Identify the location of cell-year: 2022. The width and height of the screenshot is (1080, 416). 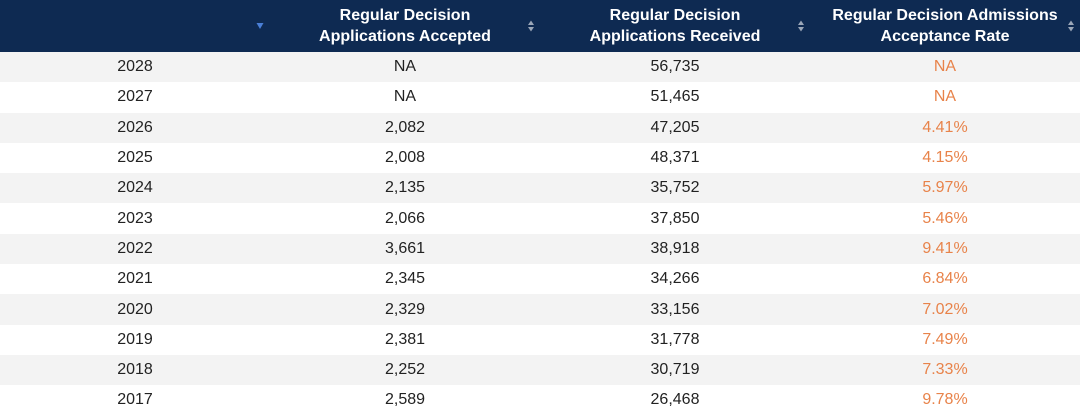
(135, 248).